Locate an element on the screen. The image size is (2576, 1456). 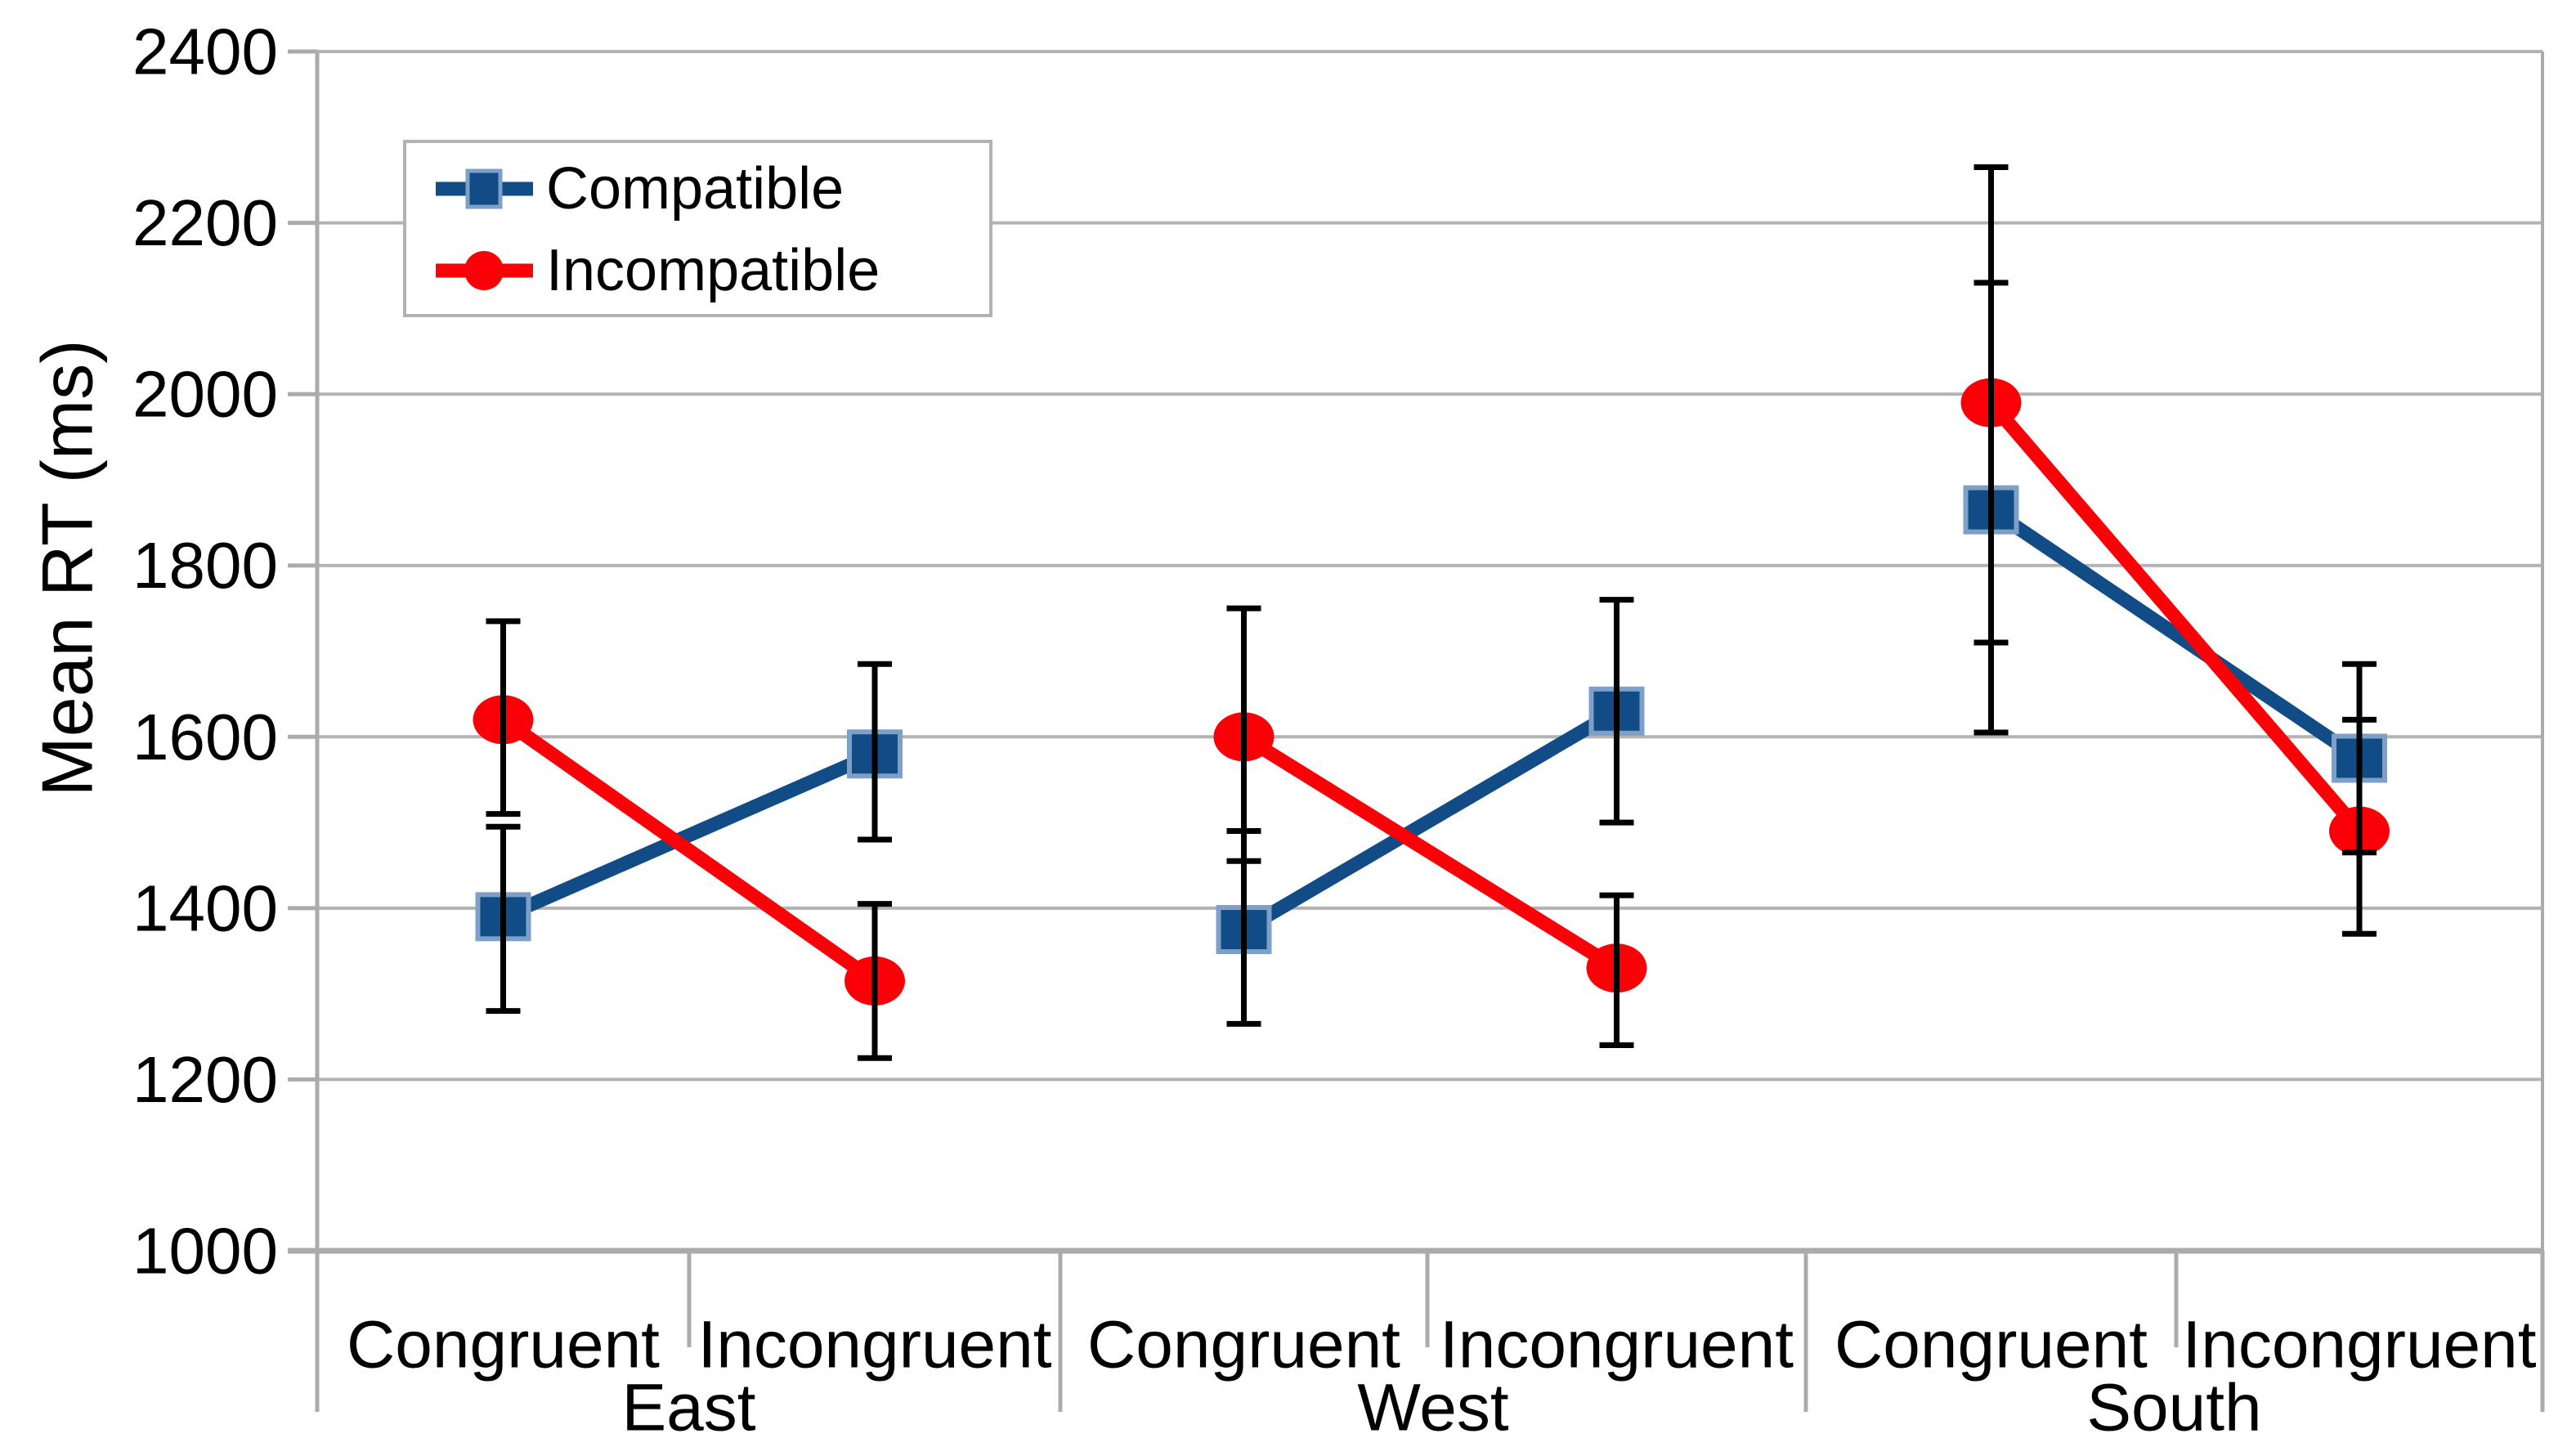
legend-compatible-square-icon is located at coordinates (484, 188).